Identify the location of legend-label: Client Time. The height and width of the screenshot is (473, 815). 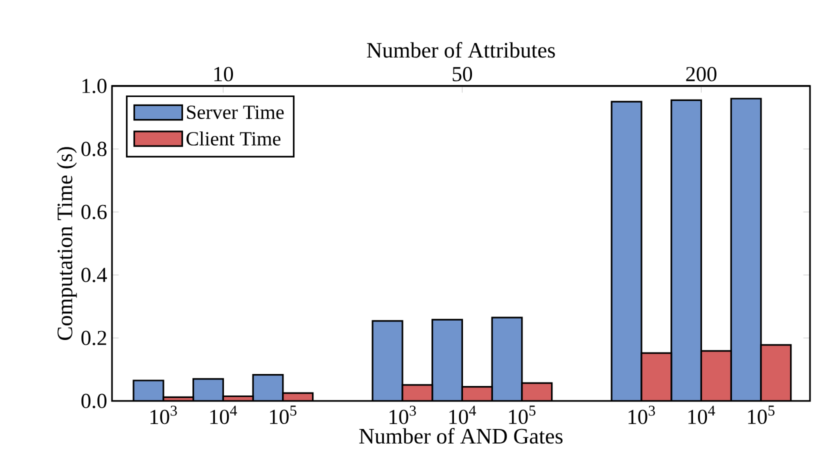
(233, 138).